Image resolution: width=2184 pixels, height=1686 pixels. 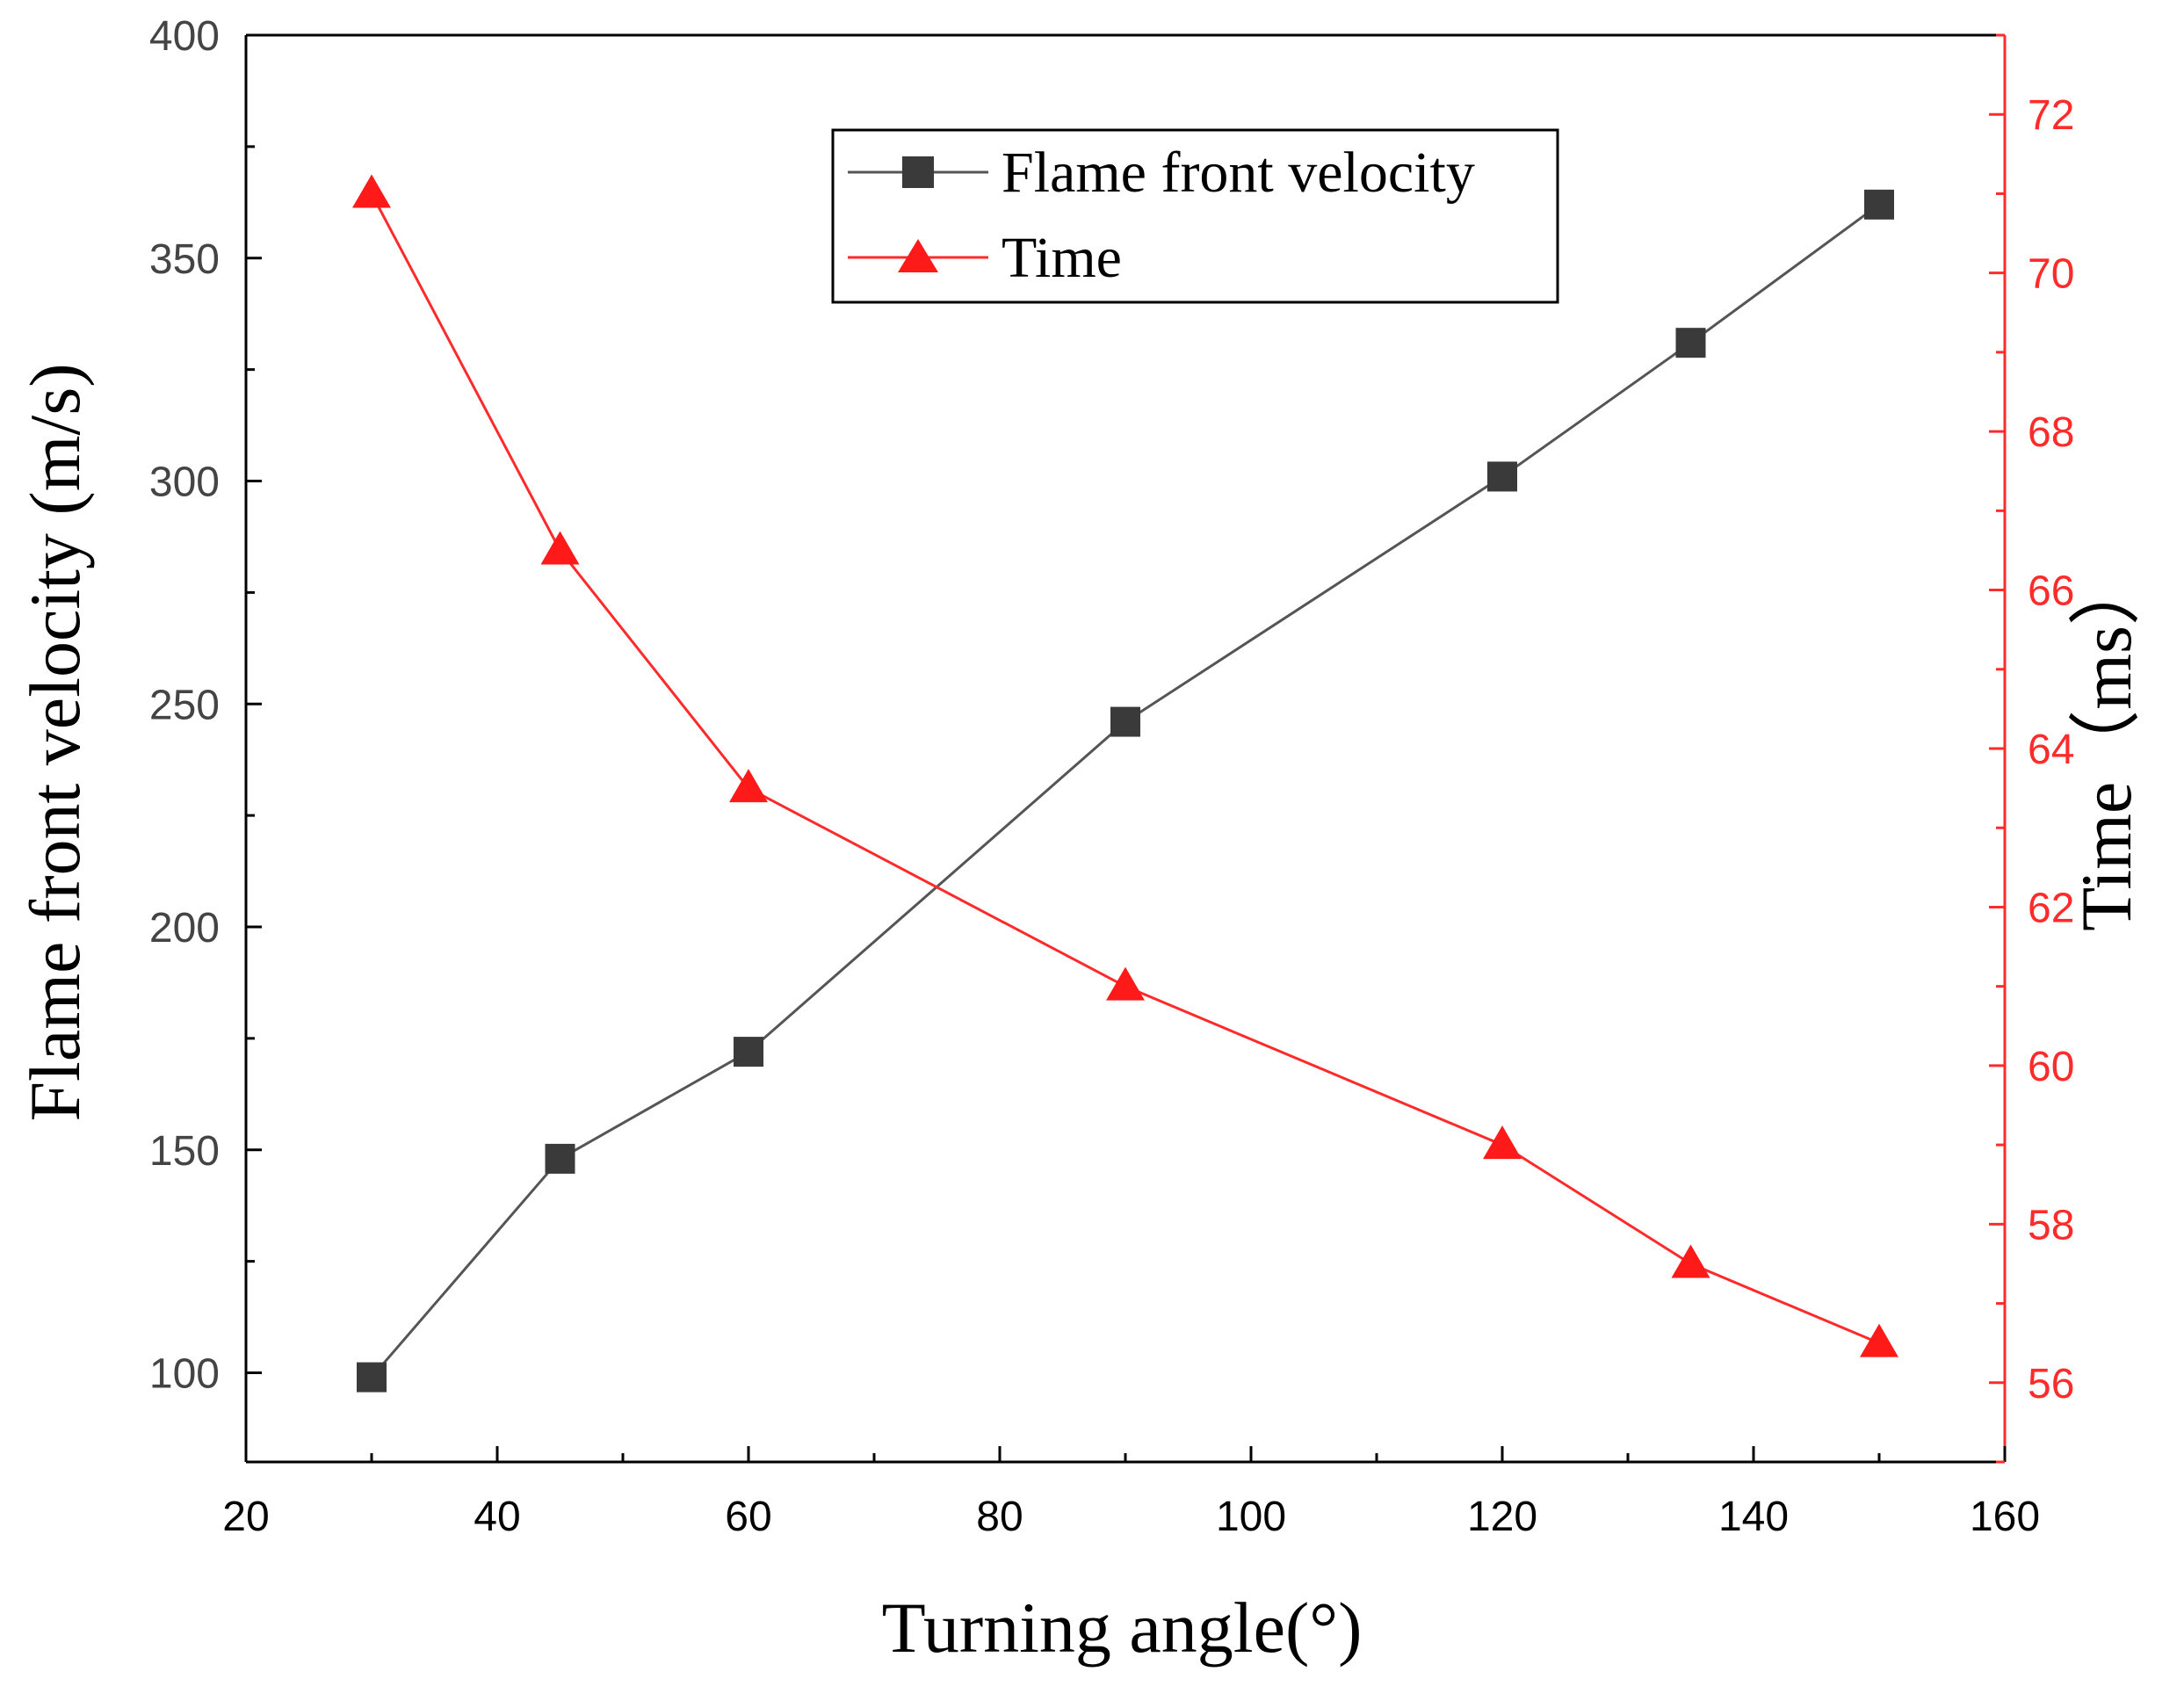 I want to click on y-right-axis: 56 58 60 62 64 66 68 70 72, so click(x=2031, y=748).